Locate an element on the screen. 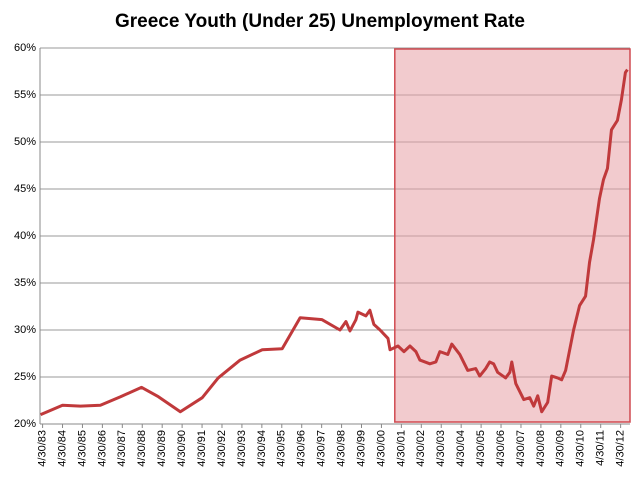 Image resolution: width=640 pixels, height=480 pixels. x-tick-label: 4/30/95 is located at coordinates (282, 448).